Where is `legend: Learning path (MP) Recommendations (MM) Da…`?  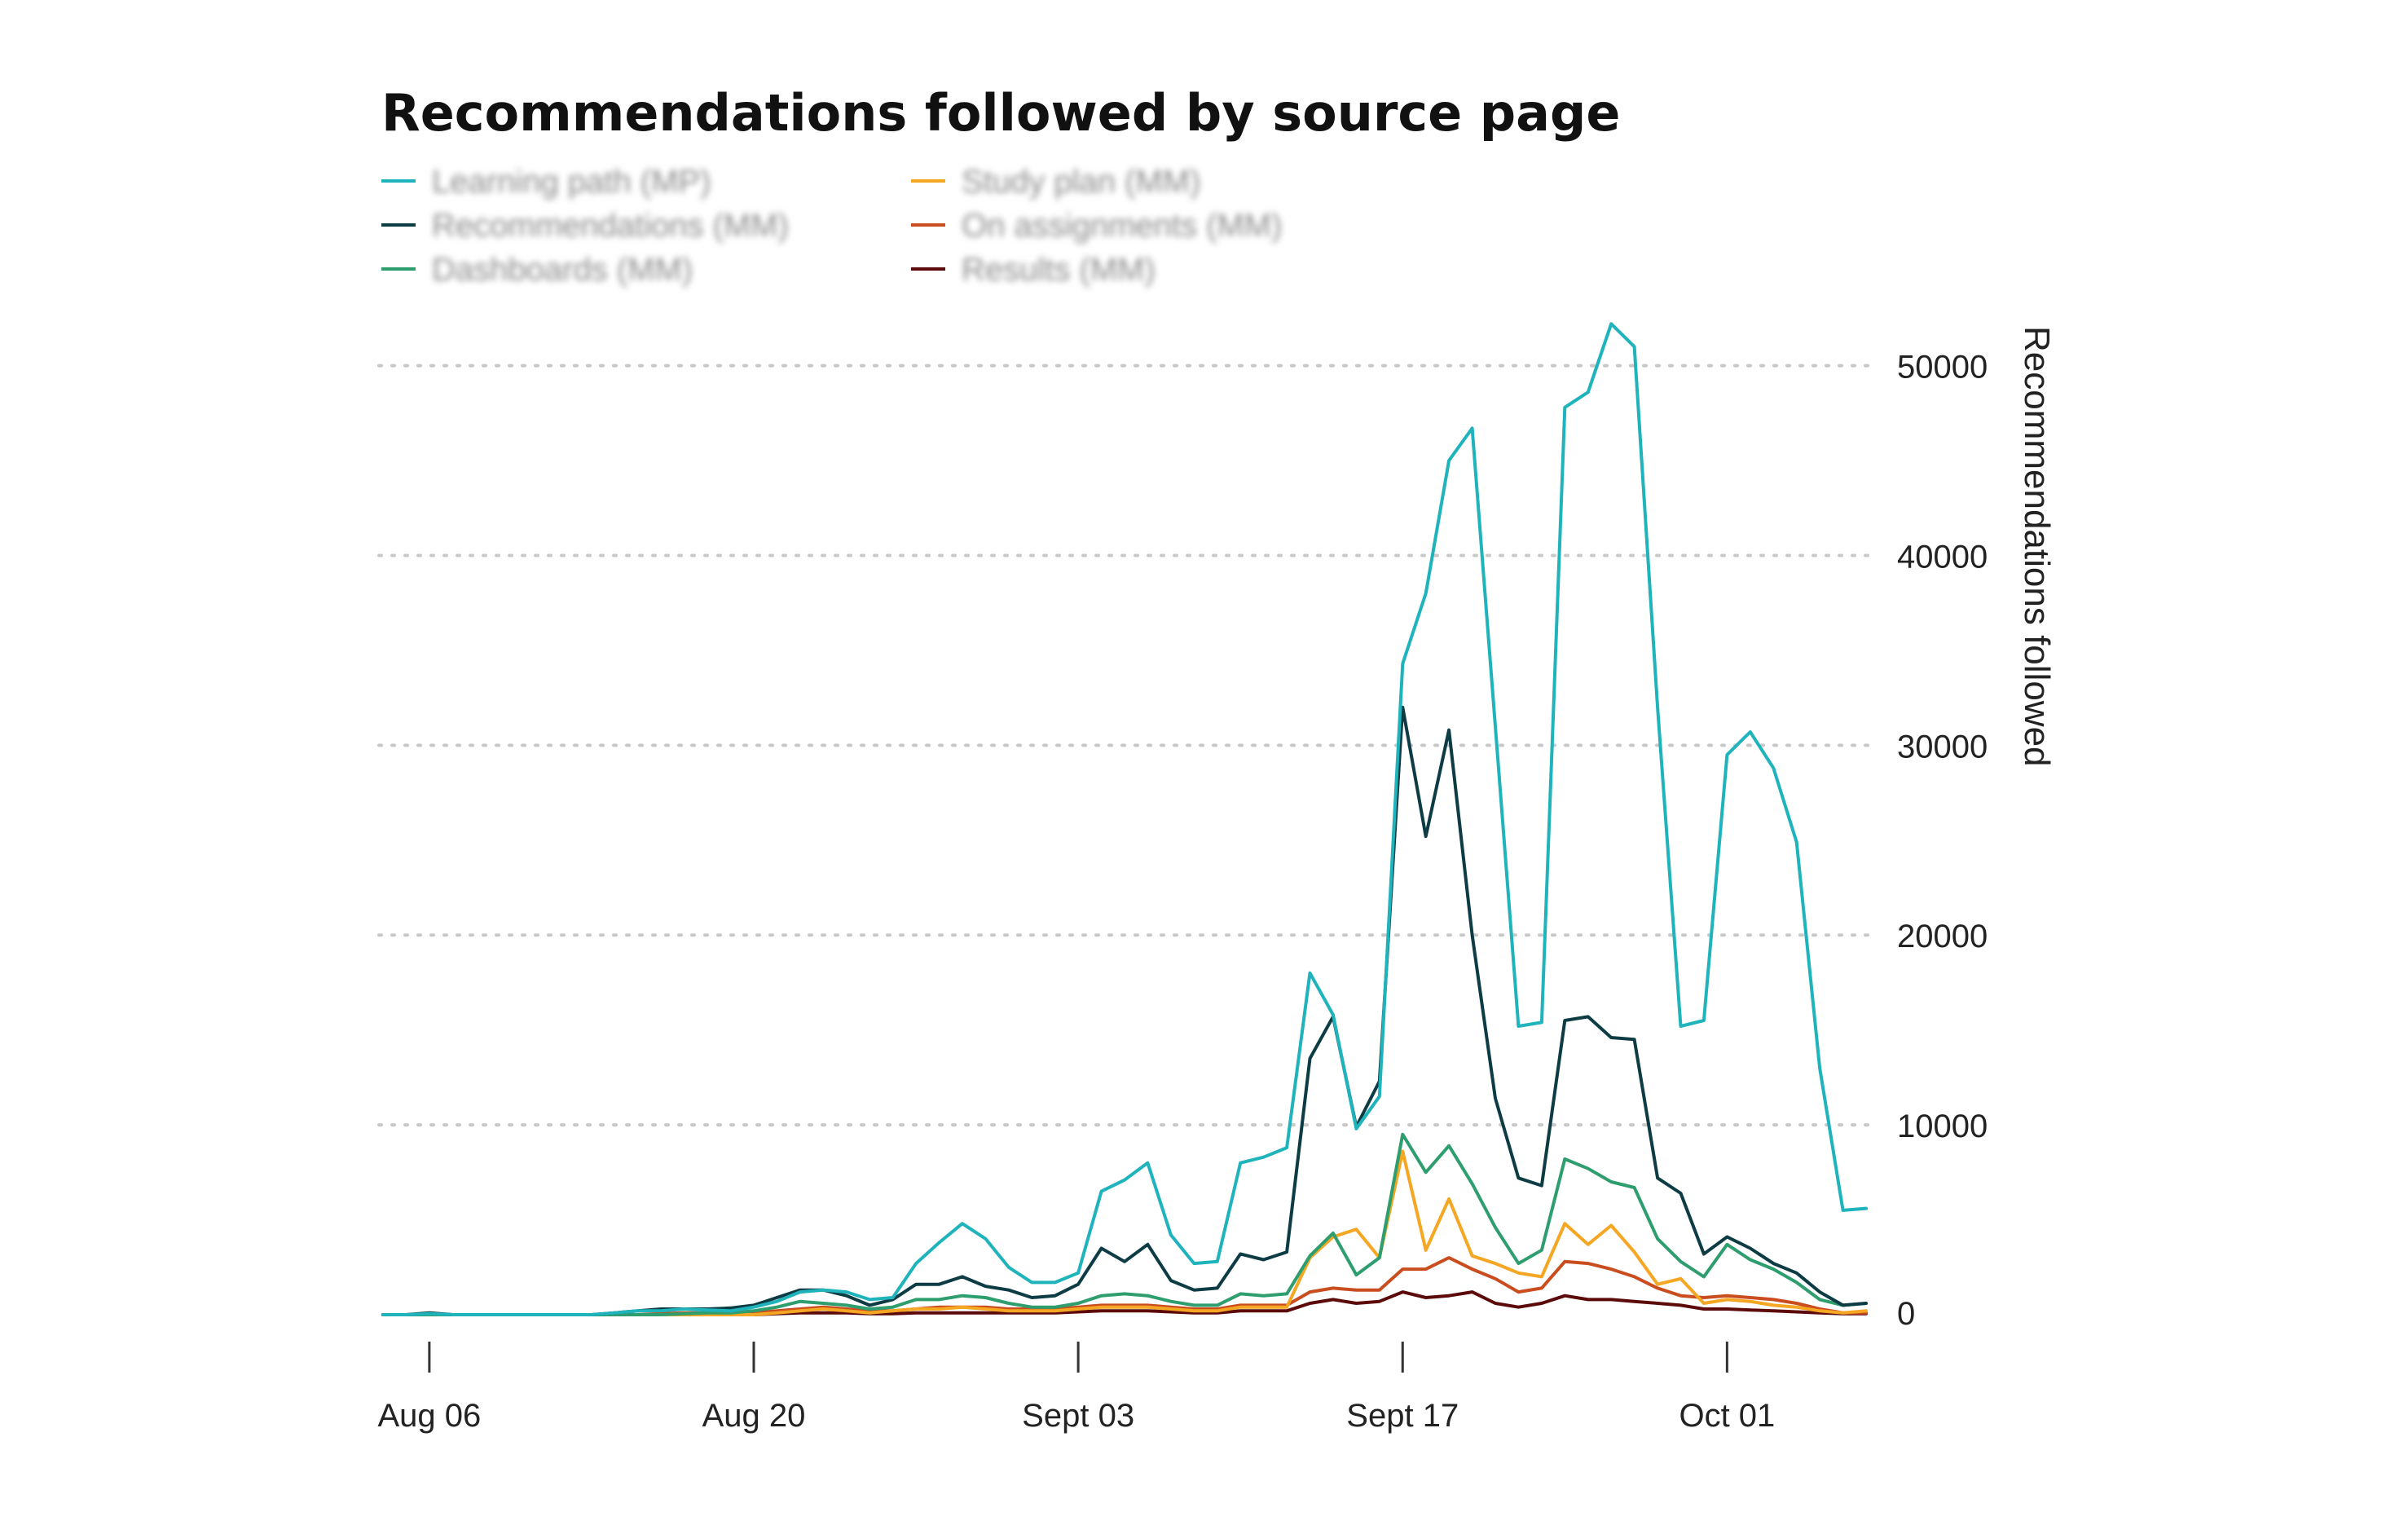 legend: Learning path (MP) Recommendations (MM) Da… is located at coordinates (832, 226).